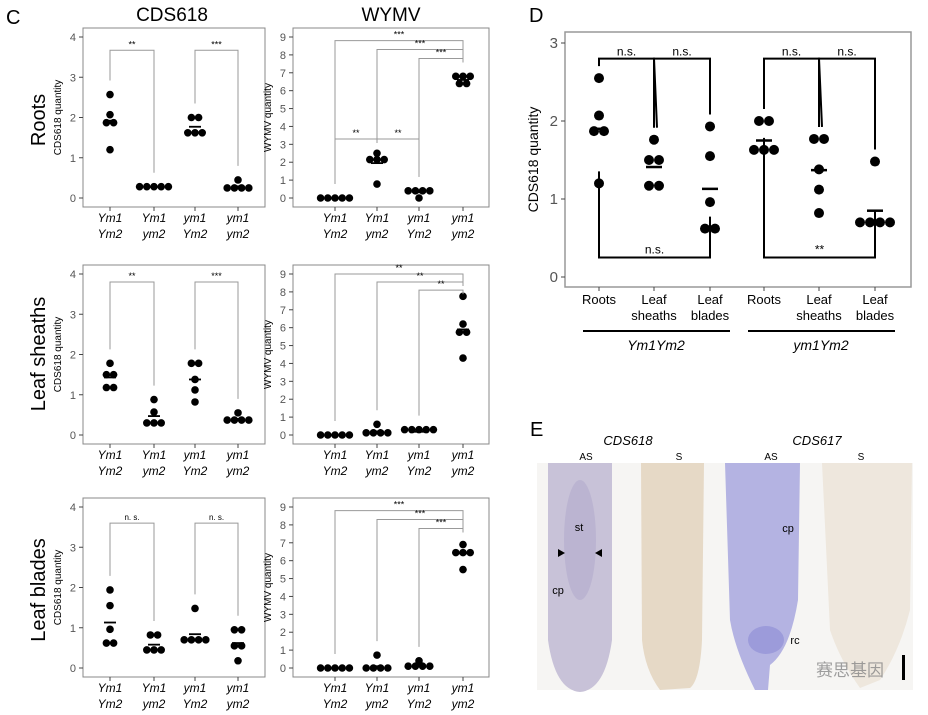 This screenshot has width=928, height=715. Describe the element at coordinates (283, 311) in the screenshot. I see `y-tick-label: 7` at that location.